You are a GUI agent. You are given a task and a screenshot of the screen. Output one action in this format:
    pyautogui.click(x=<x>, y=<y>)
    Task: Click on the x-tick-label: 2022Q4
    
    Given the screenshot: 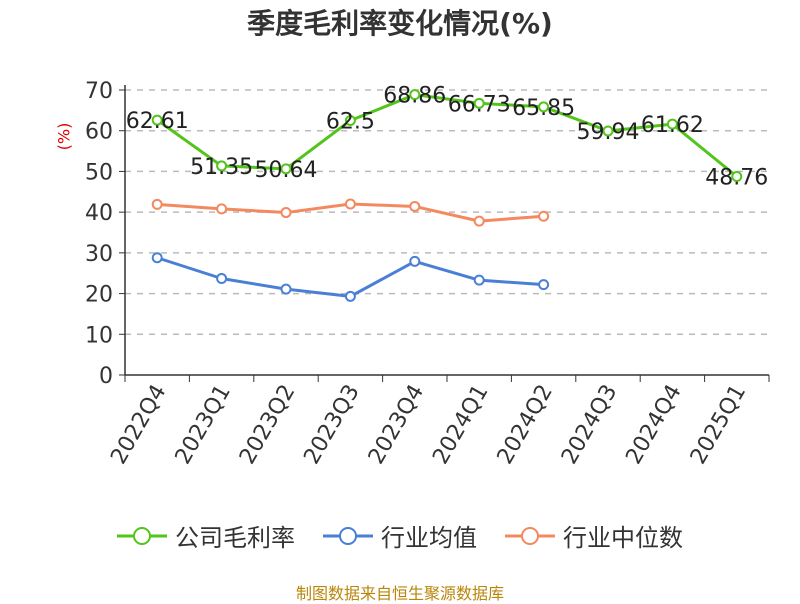 What is the action you would take?
    pyautogui.click(x=138, y=425)
    